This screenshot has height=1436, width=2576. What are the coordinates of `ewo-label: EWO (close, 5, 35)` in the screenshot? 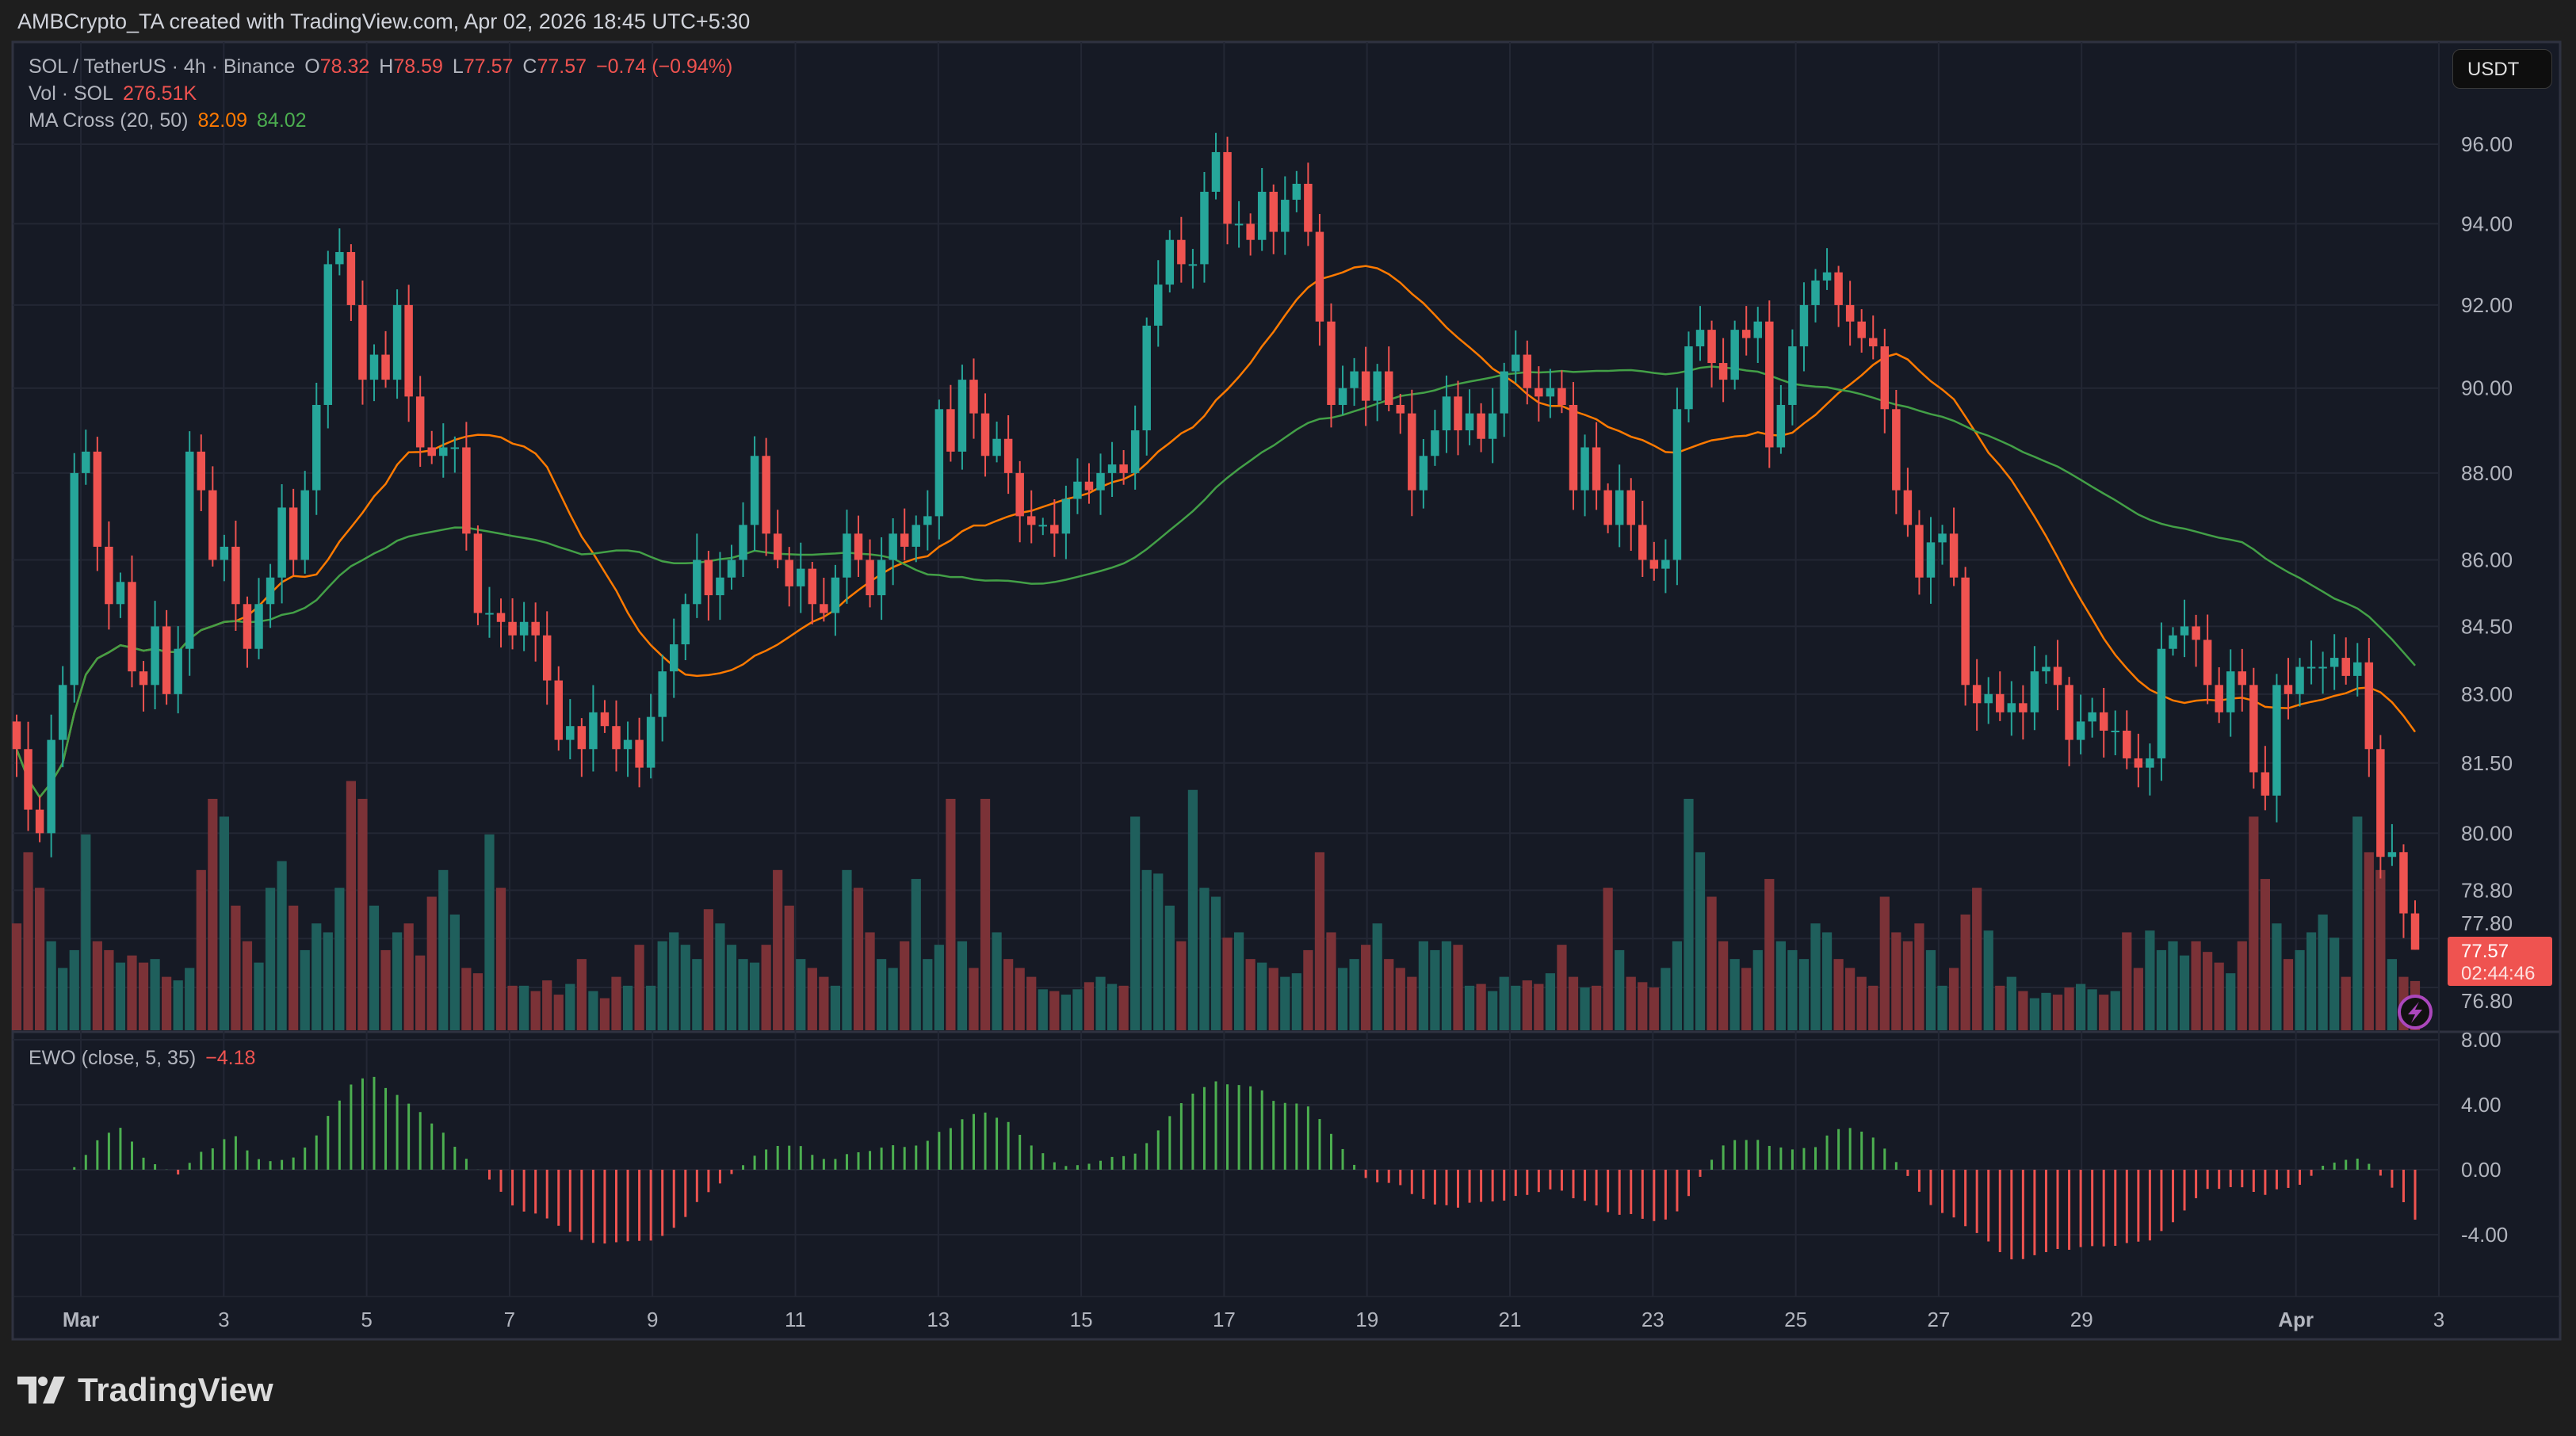 It's located at (113, 1058).